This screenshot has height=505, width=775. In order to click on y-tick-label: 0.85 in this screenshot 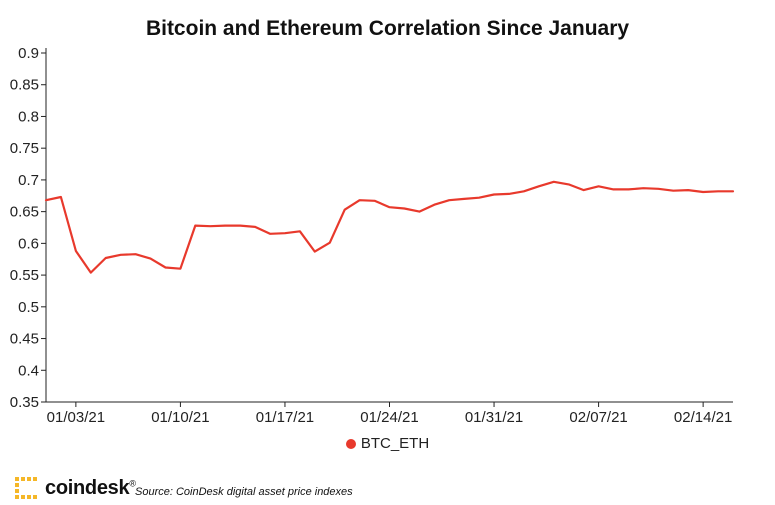, I will do `click(24, 85)`.